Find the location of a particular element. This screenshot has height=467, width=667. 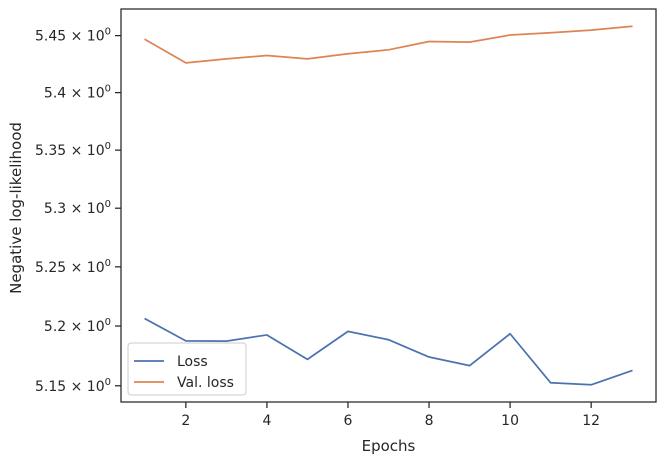

x-axis: 2 4 6 8 10 12 is located at coordinates (390, 415).